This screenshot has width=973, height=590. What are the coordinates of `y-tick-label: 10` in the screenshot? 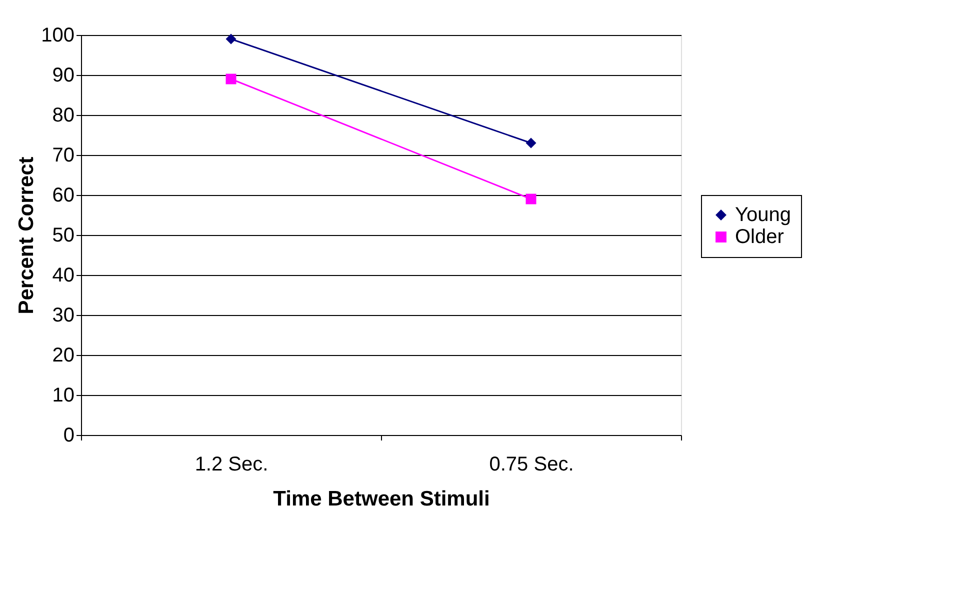 It's located at (63, 395).